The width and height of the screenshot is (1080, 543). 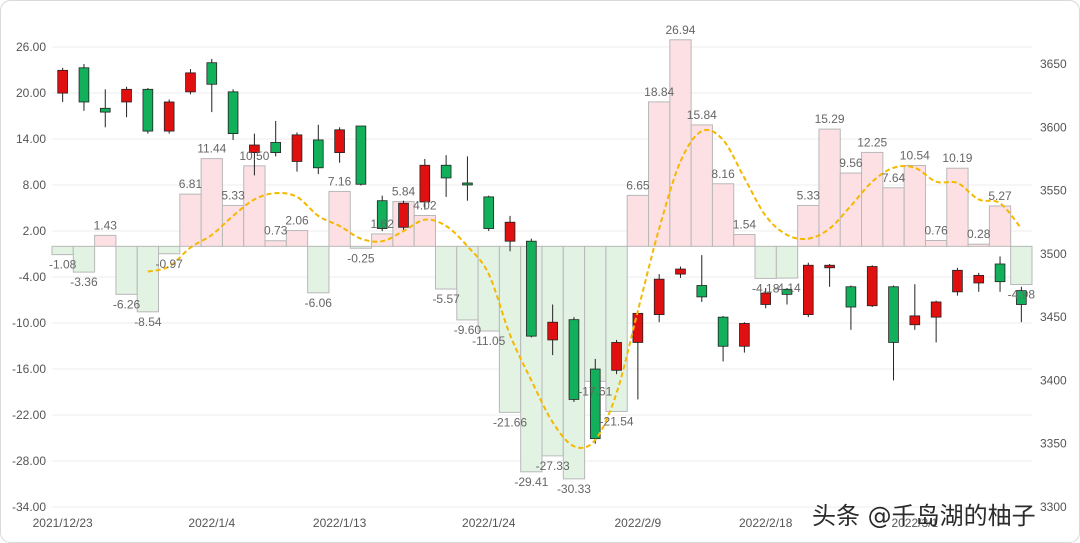 I want to click on watermark-text: 头条 @千岛湖的柚子, so click(x=924, y=516).